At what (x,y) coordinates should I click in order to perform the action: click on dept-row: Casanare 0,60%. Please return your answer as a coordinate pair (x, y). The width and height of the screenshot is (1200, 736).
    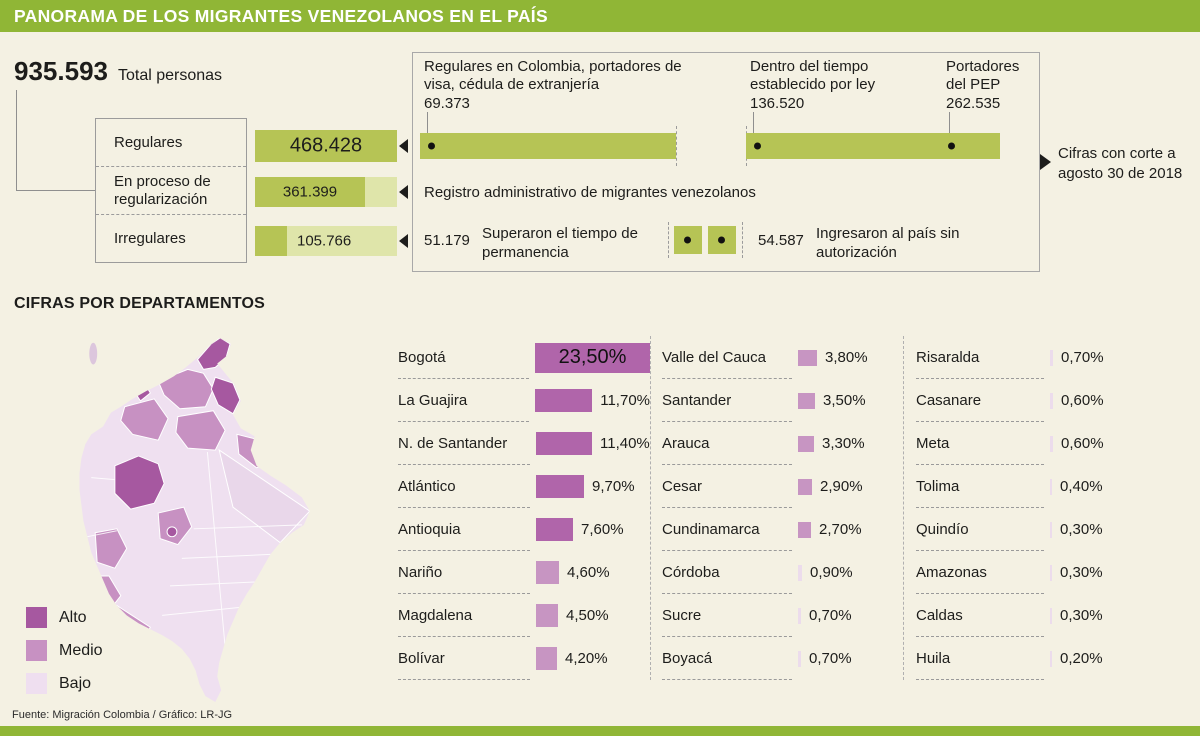
    Looking at the image, I should click on (1036, 400).